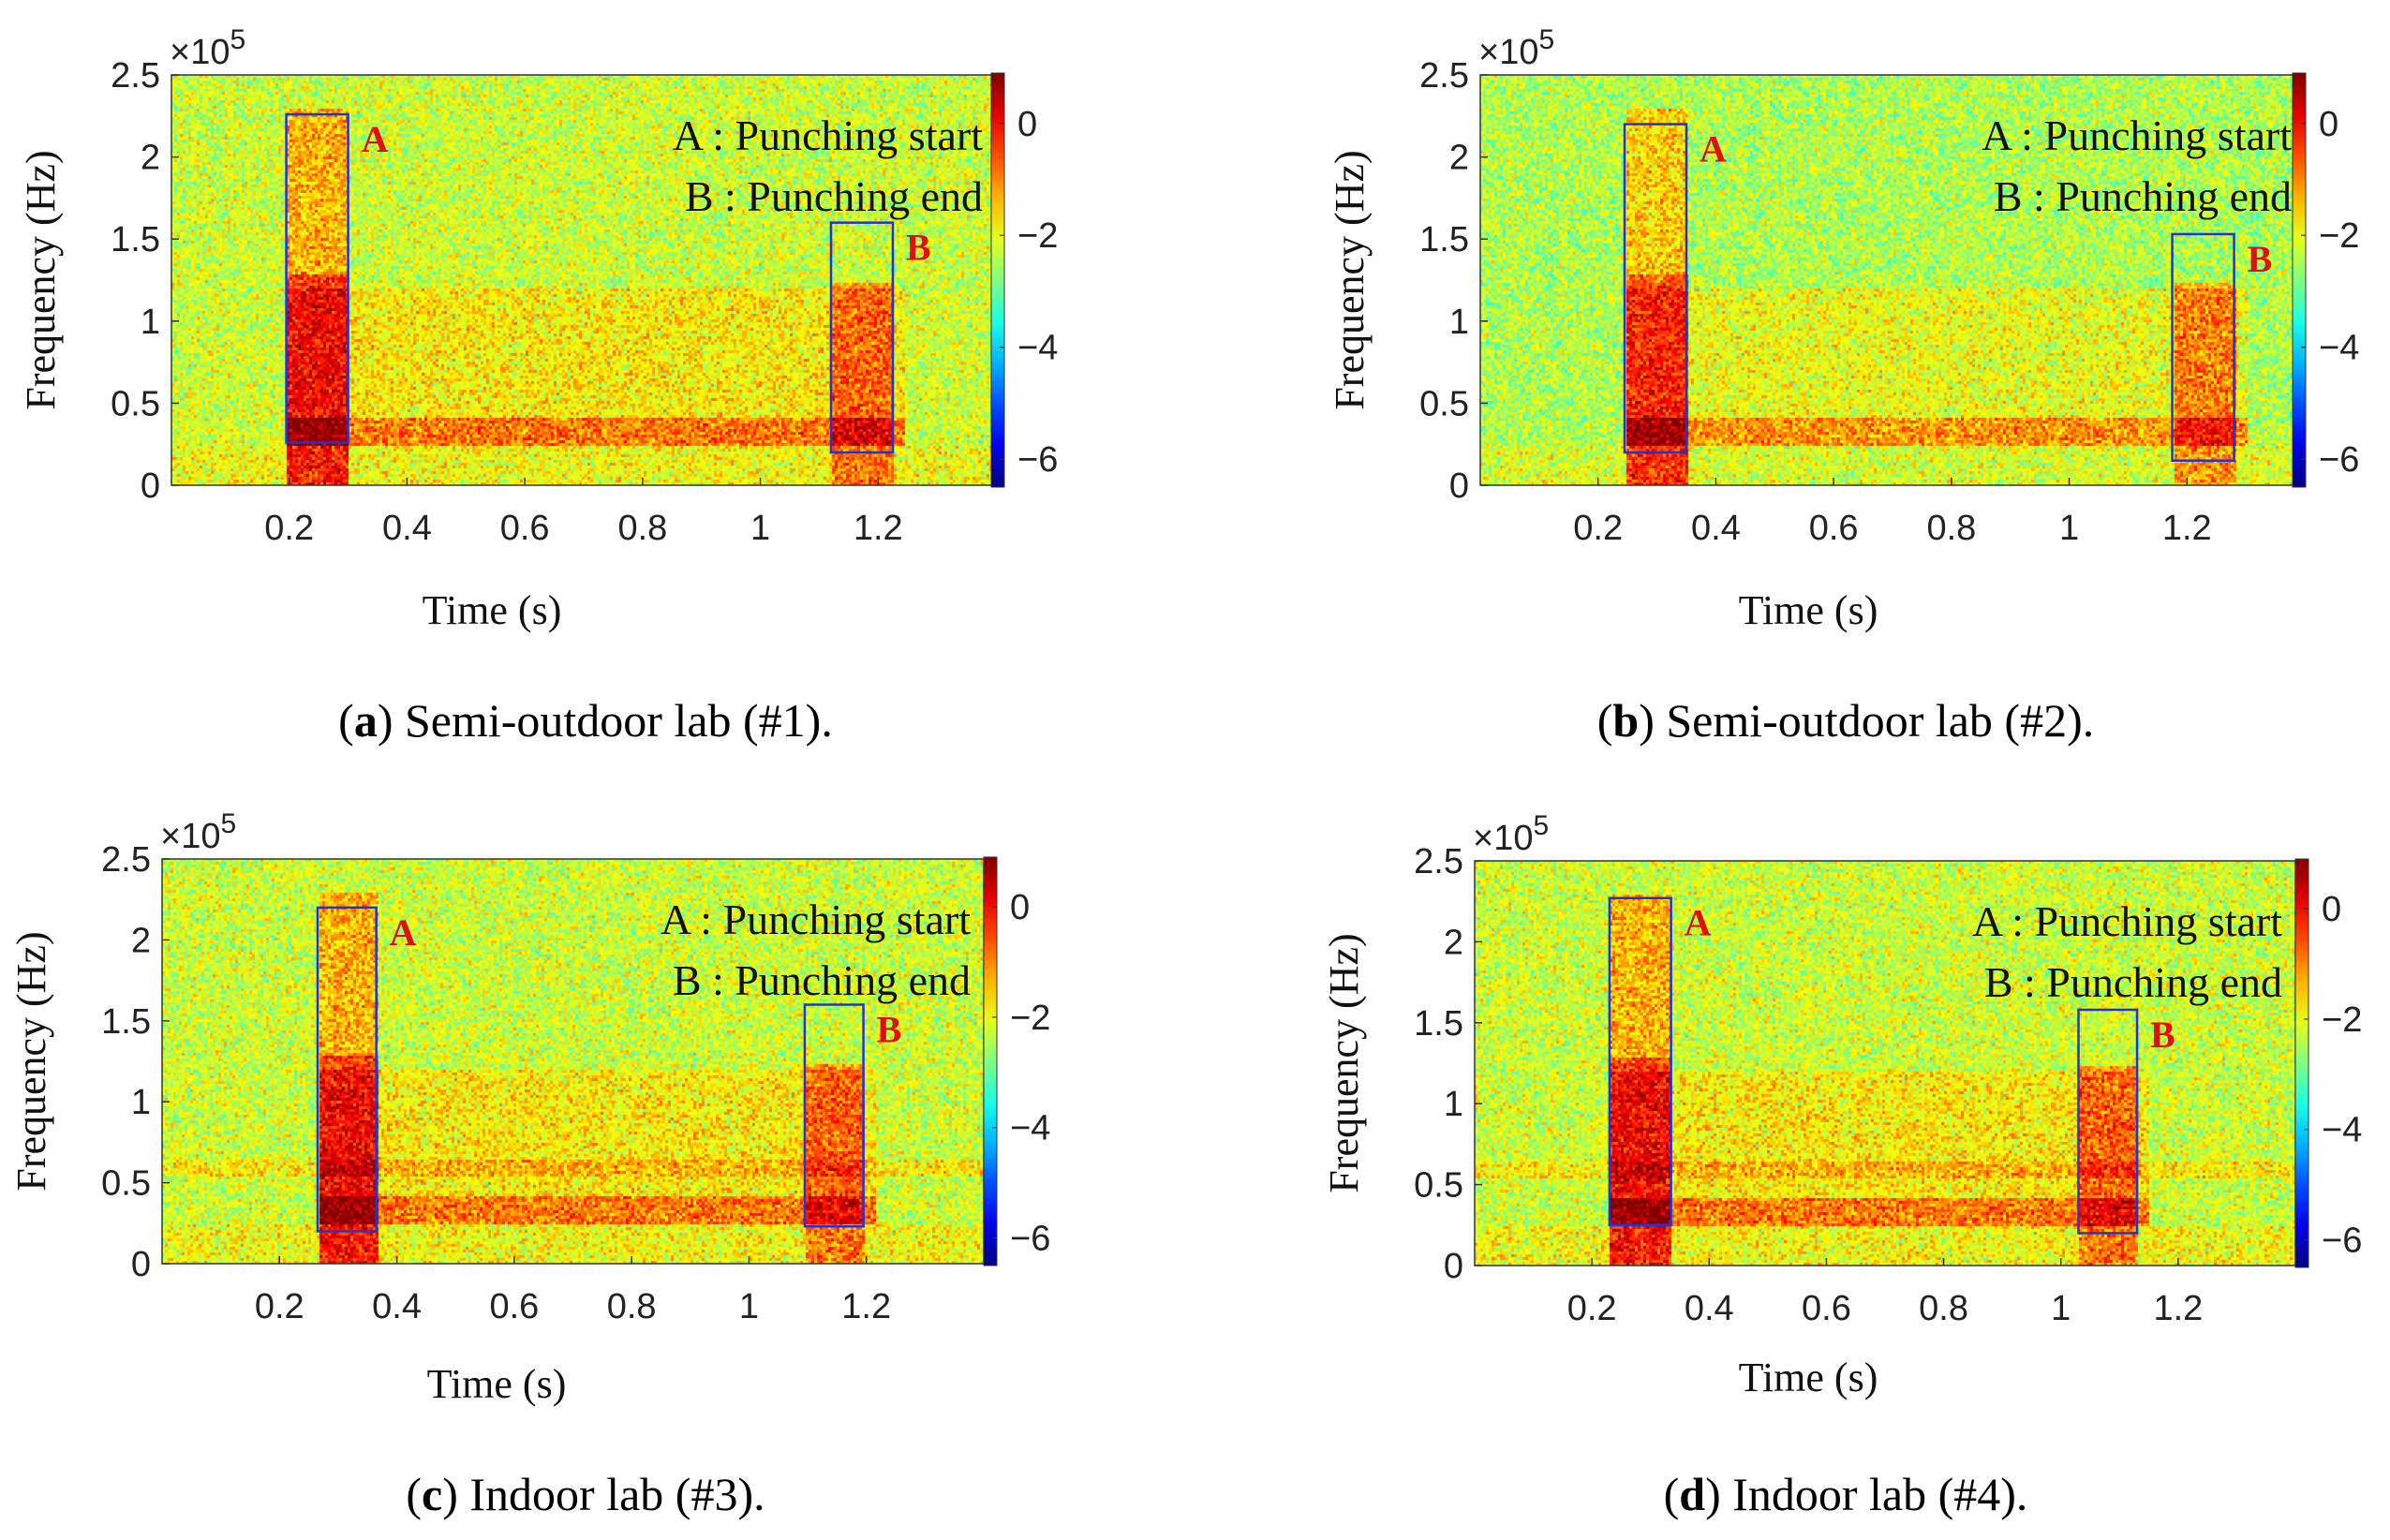 The image size is (2390, 1540). What do you see at coordinates (1692, 1494) in the screenshot?
I see `caption-letter-d: d` at bounding box center [1692, 1494].